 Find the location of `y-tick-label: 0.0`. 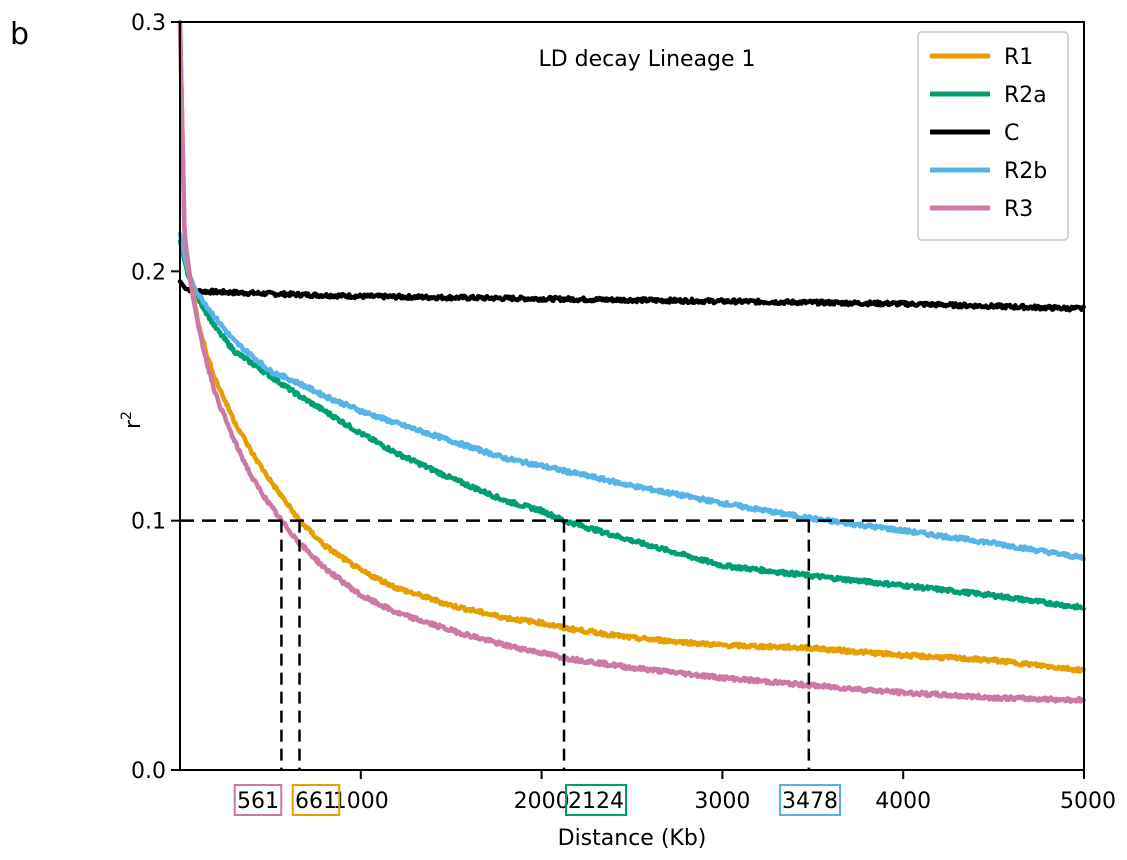

y-tick-label: 0.0 is located at coordinates (148, 771).